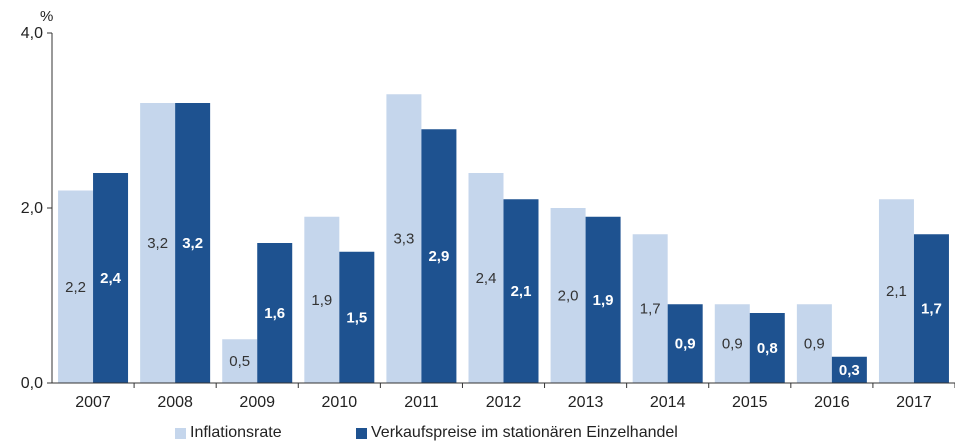 The height and width of the screenshot is (446, 955). Describe the element at coordinates (361, 433) in the screenshot. I see `legend-swatch-verkaufspreise` at that location.